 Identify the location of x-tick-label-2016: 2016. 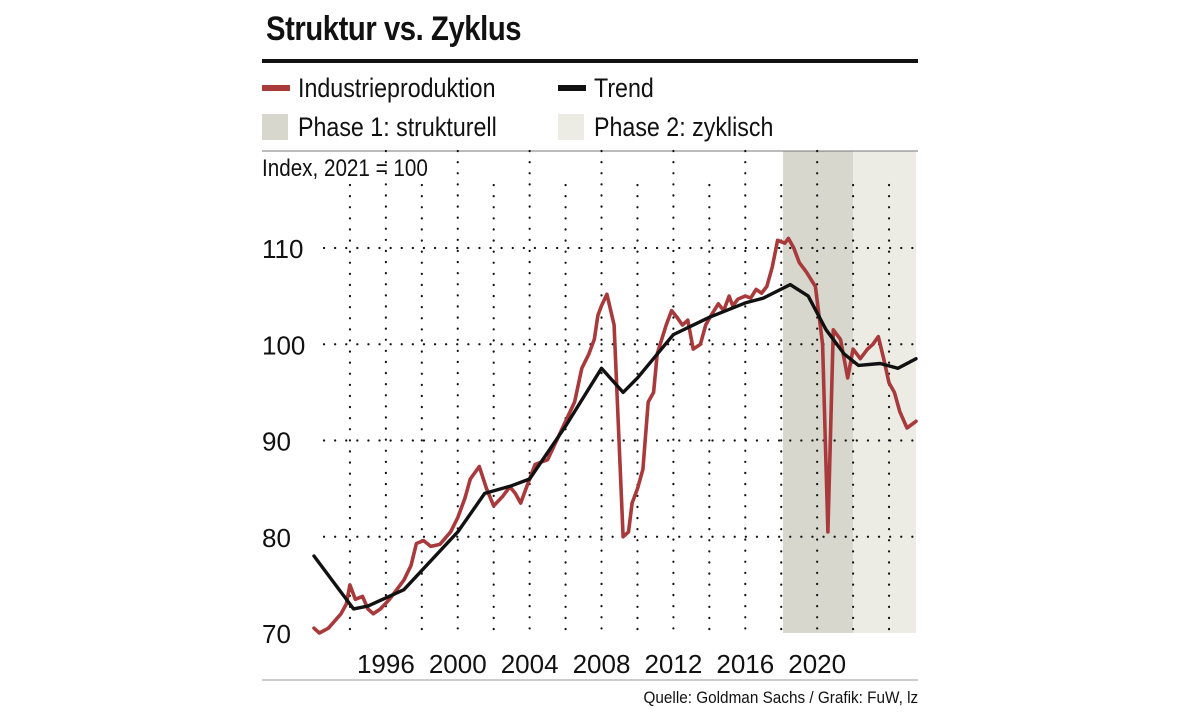
(745, 664).